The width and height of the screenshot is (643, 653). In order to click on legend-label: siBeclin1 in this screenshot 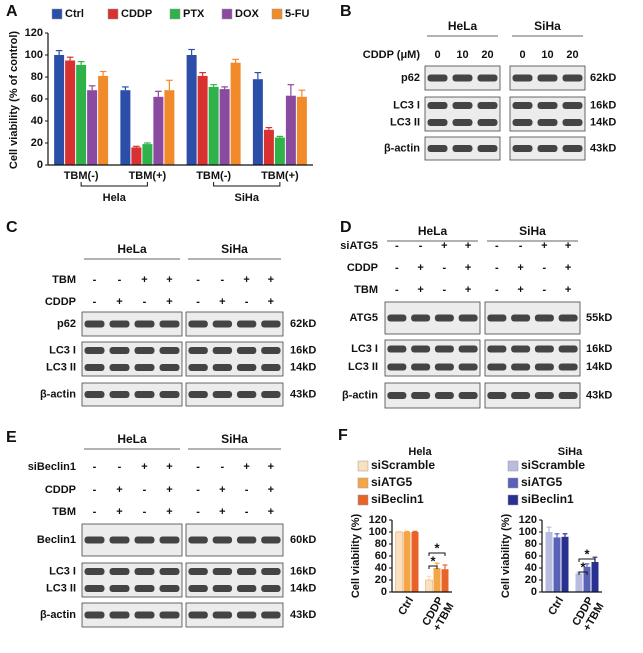, I will do `click(397, 499)`.